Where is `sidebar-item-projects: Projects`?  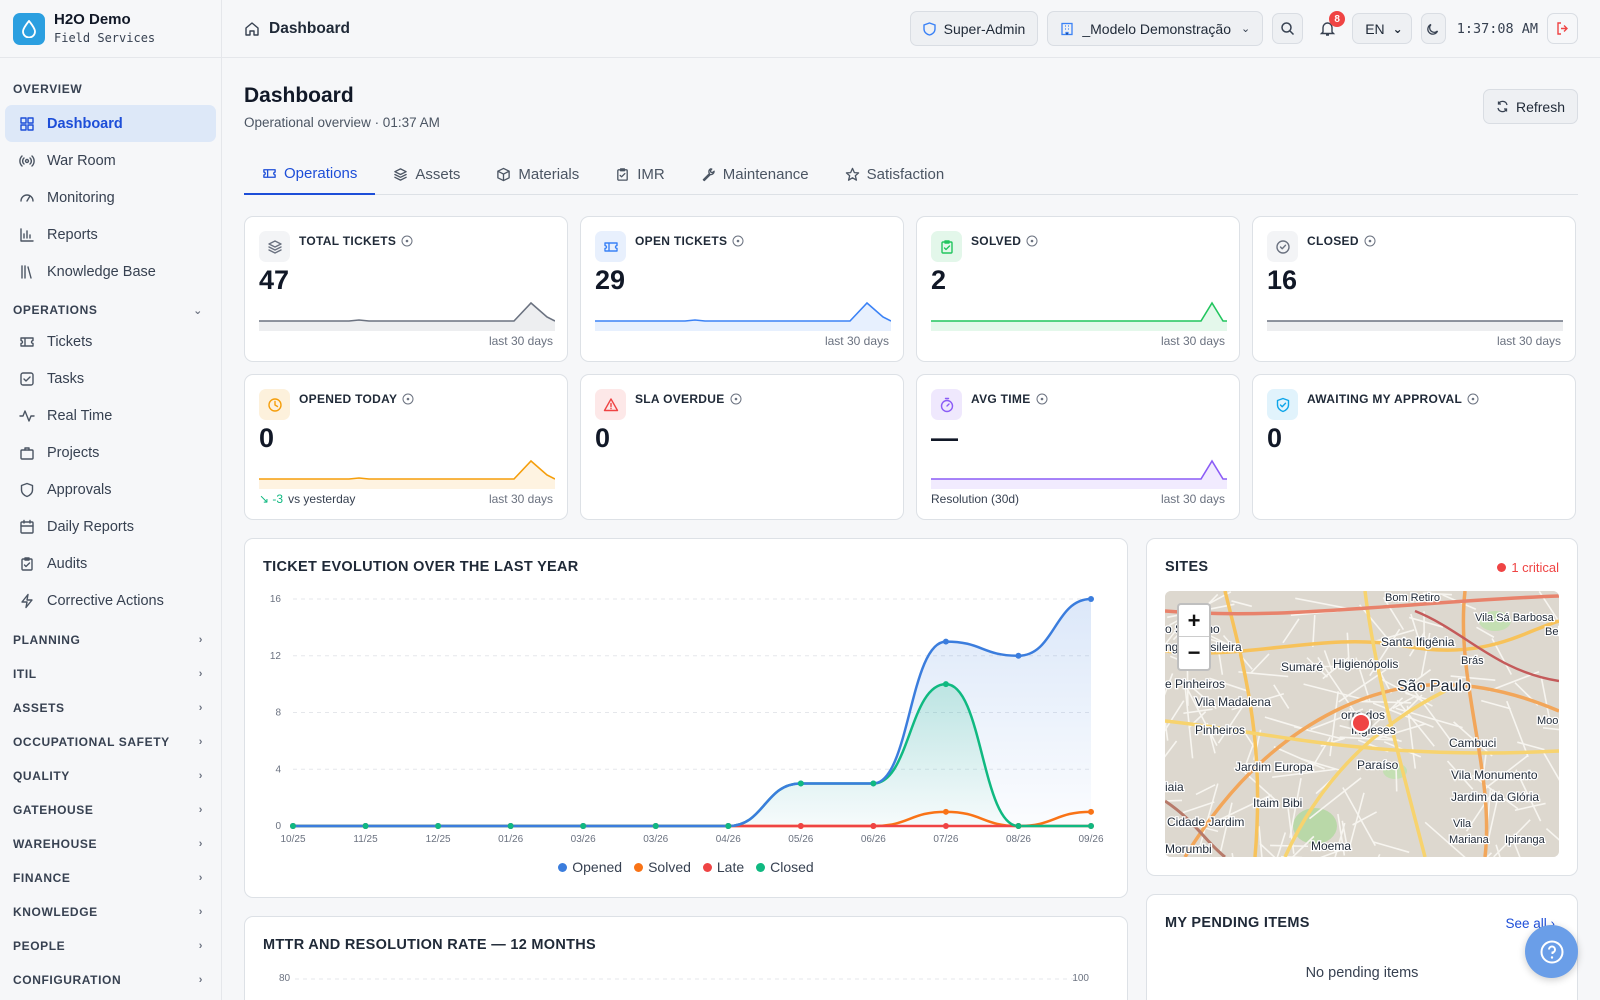
sidebar-item-projects: Projects is located at coordinates (110, 452).